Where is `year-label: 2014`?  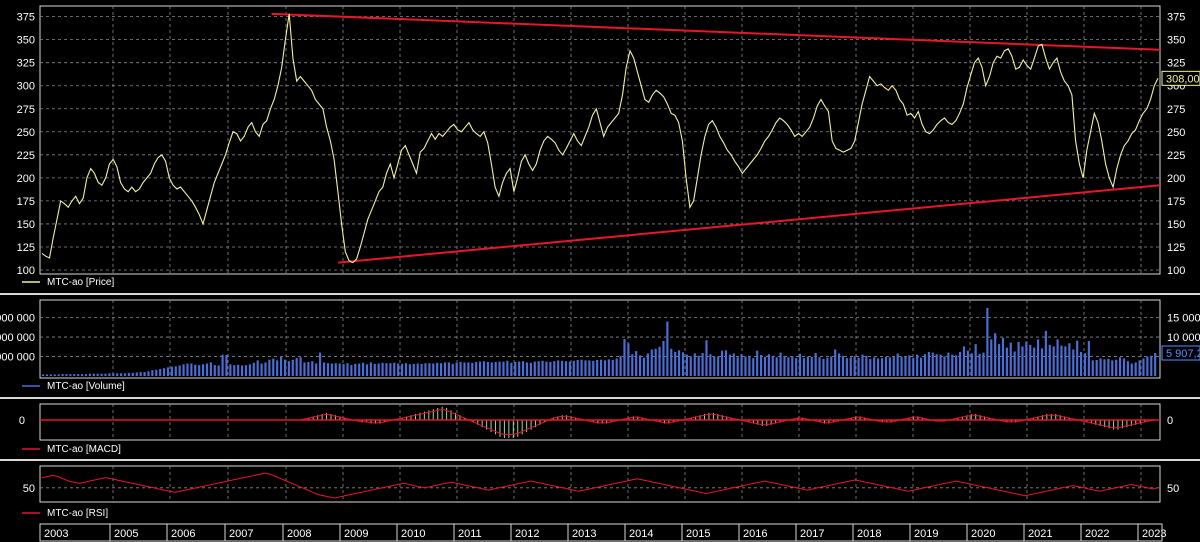 year-label: 2014 is located at coordinates (641, 534).